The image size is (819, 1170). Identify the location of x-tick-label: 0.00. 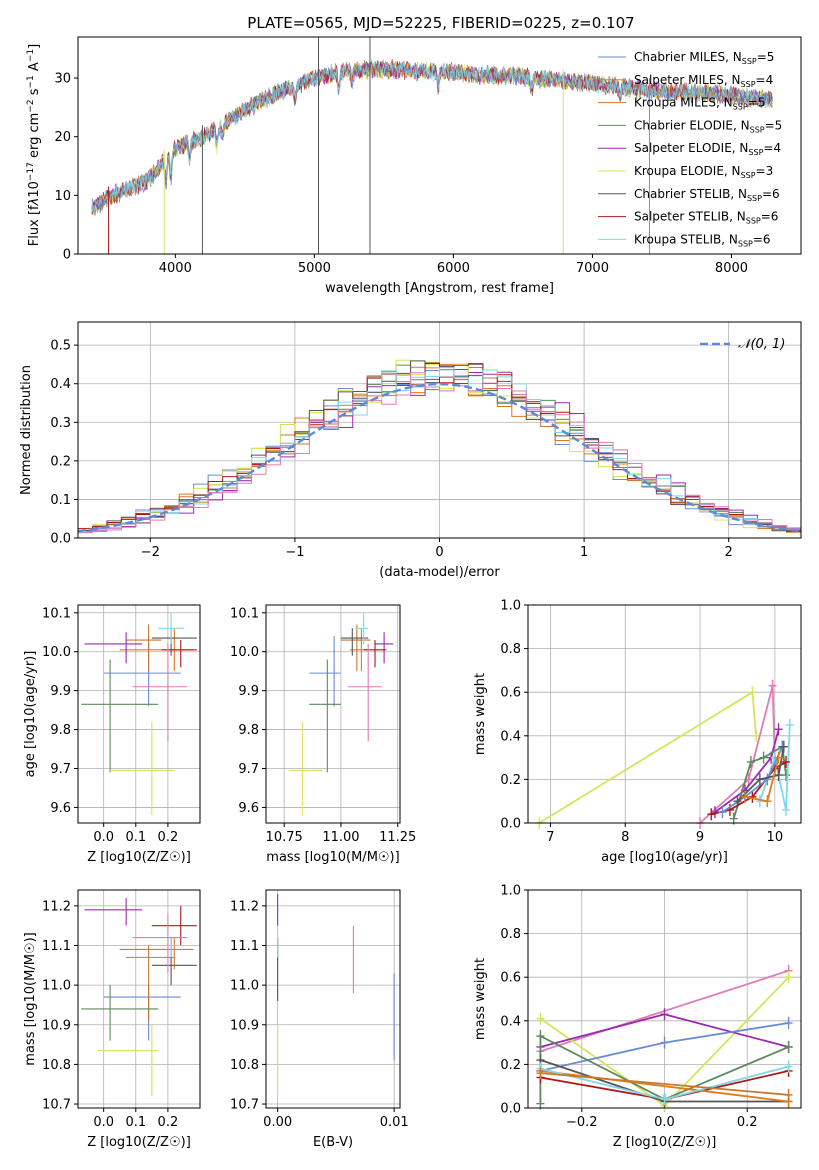
(277, 1122).